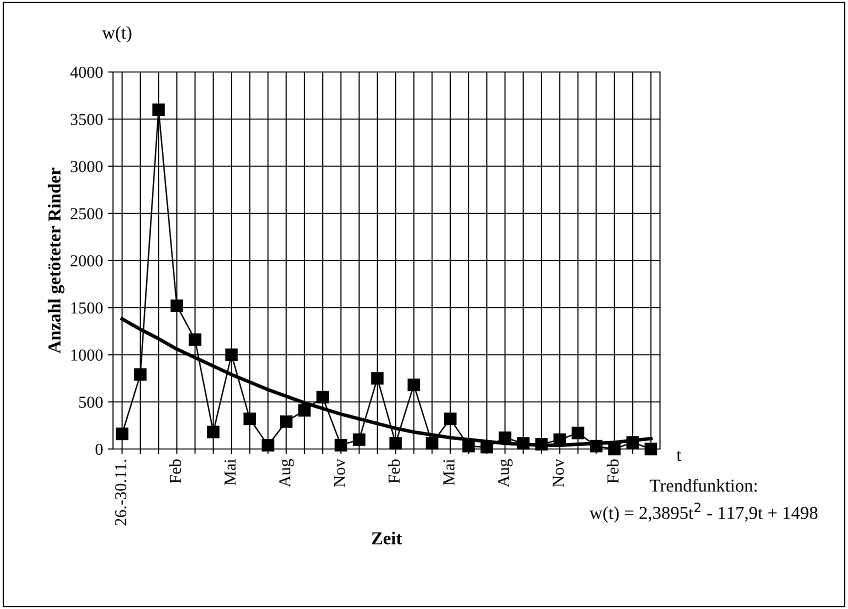 The width and height of the screenshot is (848, 609). I want to click on x-axis-title: Zeit, so click(387, 538).